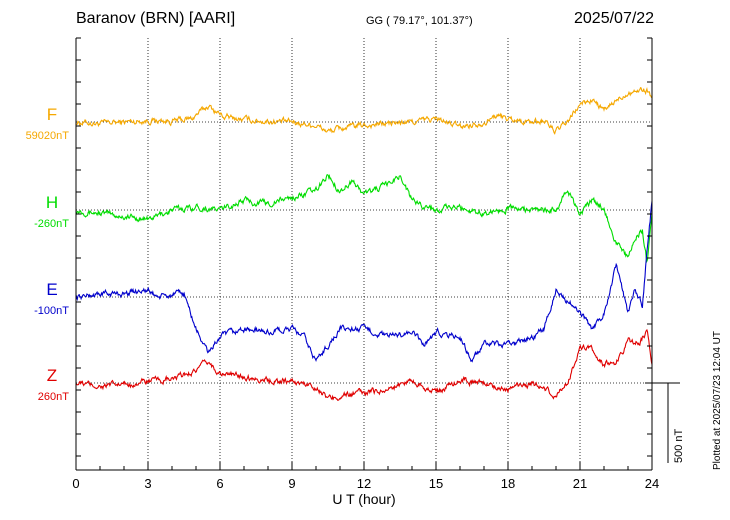 Image resolution: width=730 pixels, height=520 pixels. I want to click on trace-H, so click(364, 218).